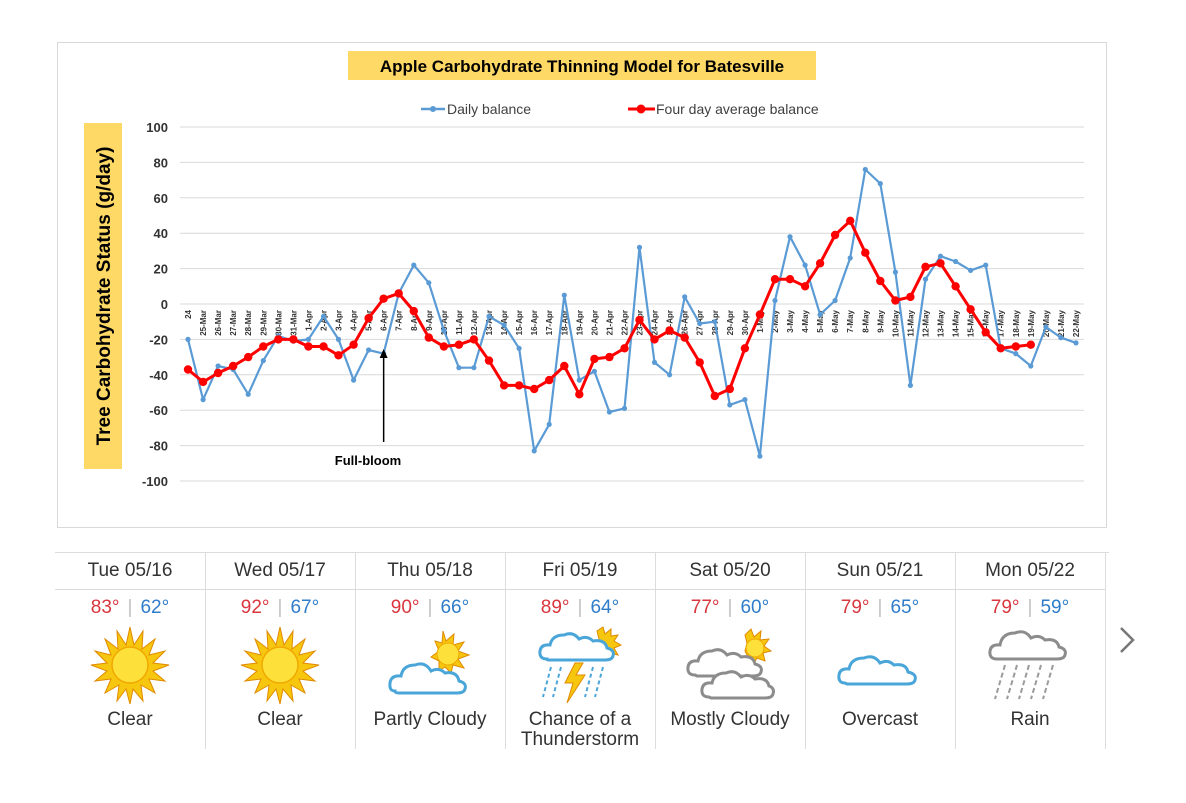  I want to click on x-tick-label: 9-May, so click(880, 320).